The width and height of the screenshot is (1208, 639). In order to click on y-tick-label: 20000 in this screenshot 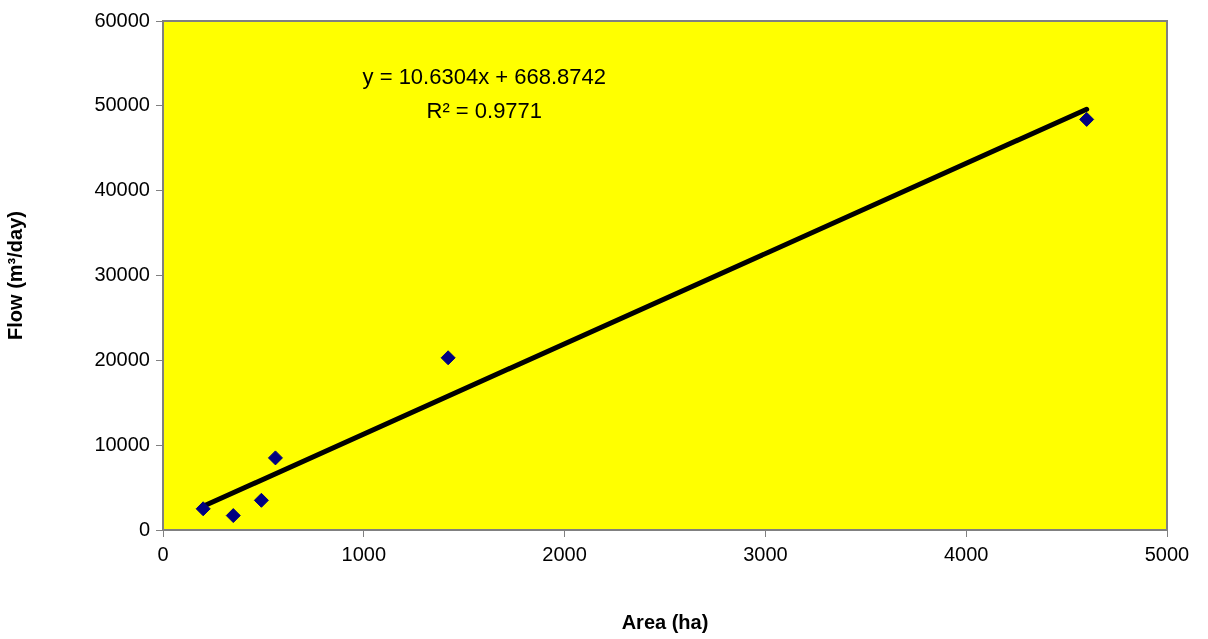, I will do `click(122, 358)`.